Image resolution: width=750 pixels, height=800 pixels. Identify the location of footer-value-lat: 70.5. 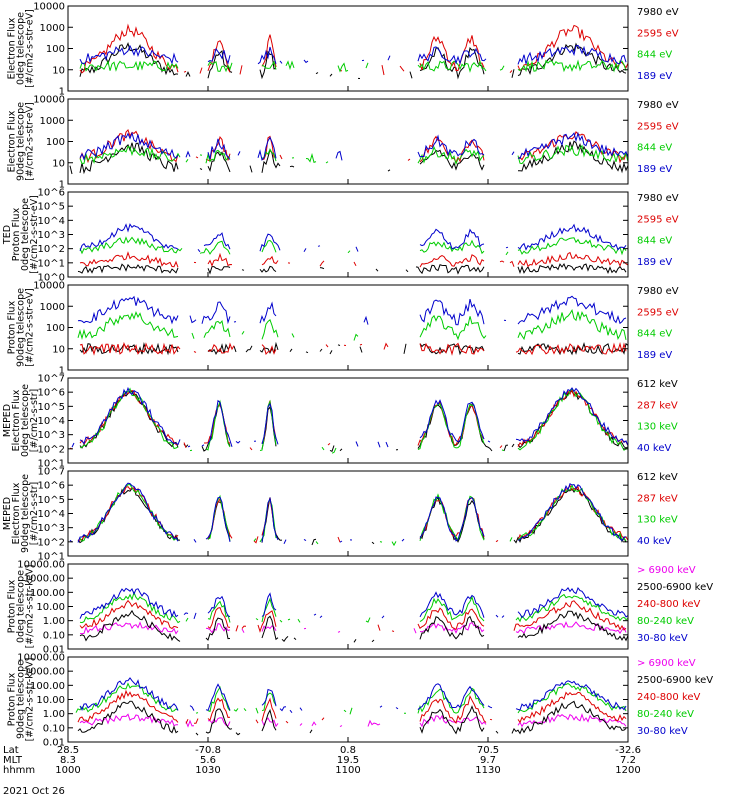
(488, 750).